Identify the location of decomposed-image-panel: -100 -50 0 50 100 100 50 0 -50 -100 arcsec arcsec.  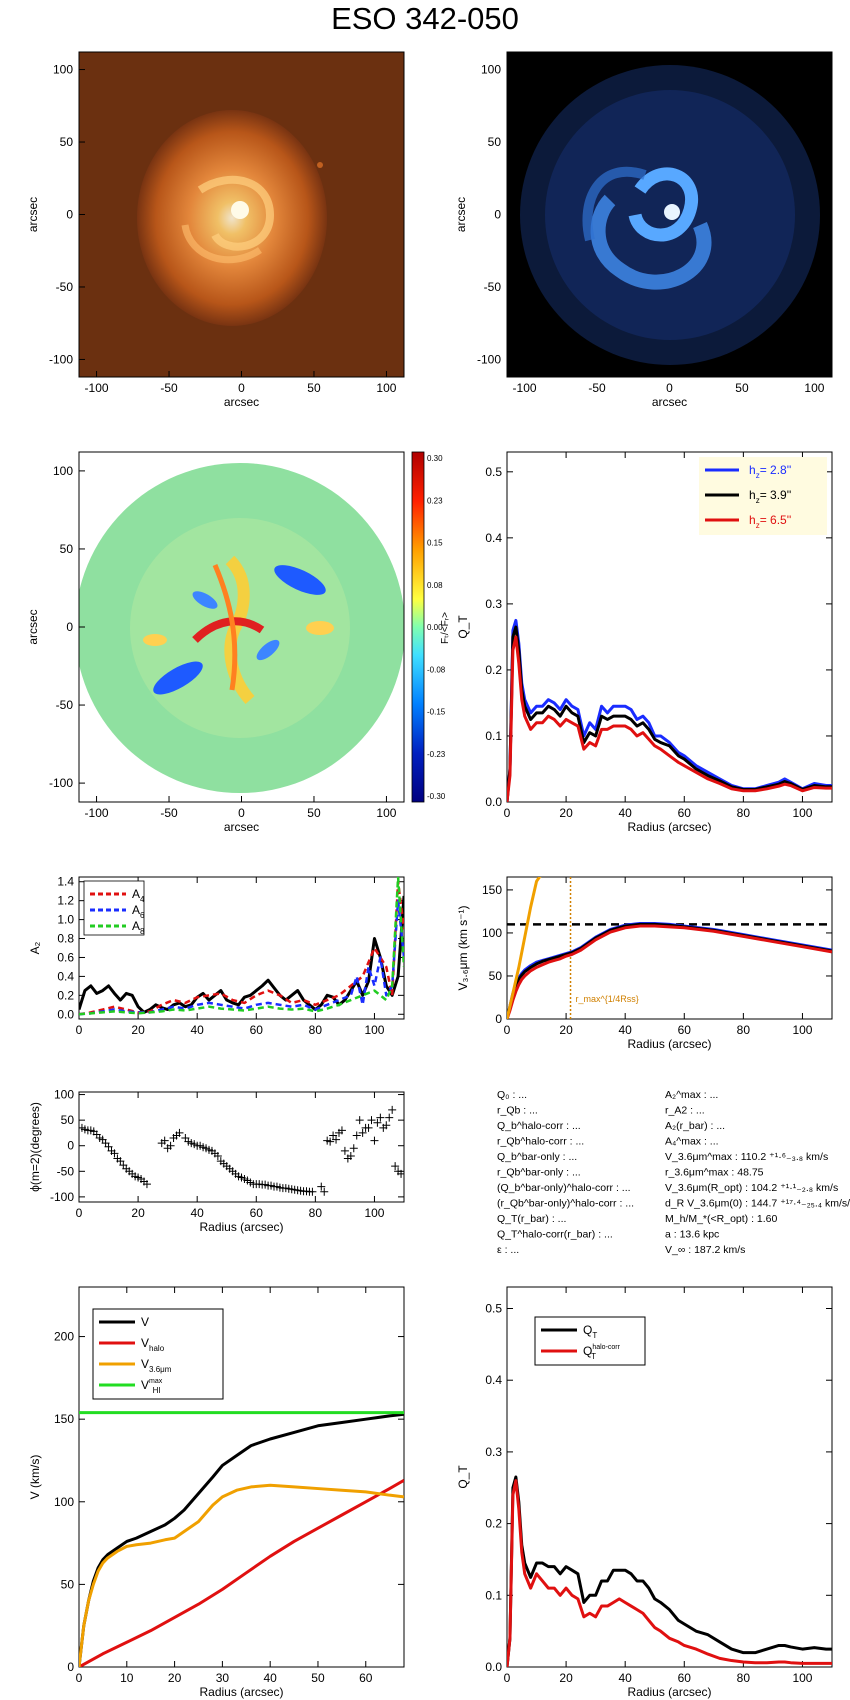
(643, 230).